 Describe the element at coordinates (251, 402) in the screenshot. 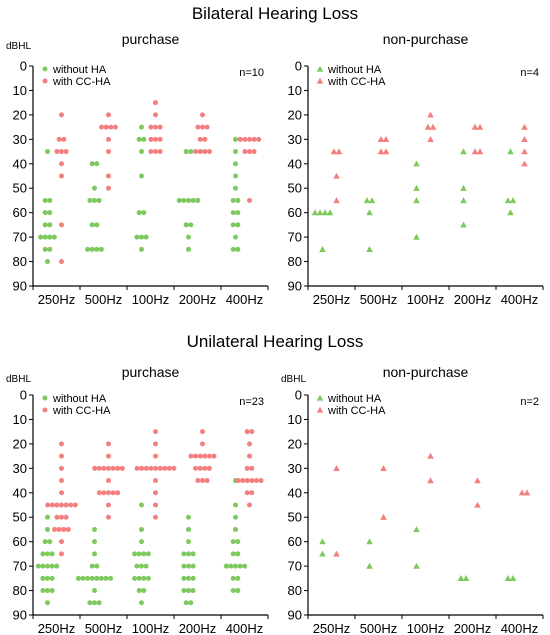

I see `sample-size-label: n=23` at that location.